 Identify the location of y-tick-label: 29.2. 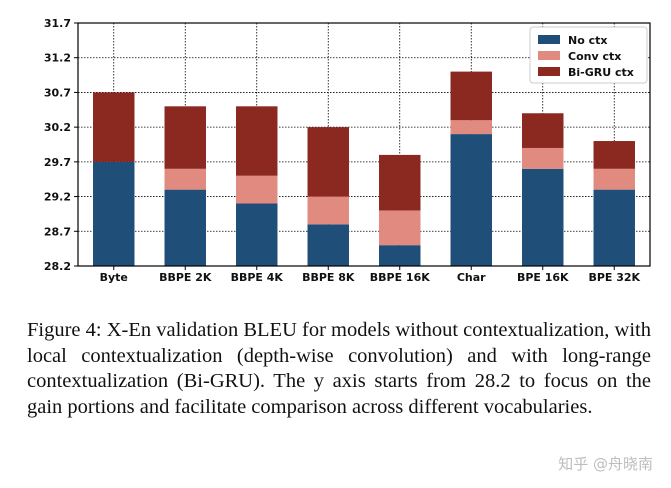
(57, 197).